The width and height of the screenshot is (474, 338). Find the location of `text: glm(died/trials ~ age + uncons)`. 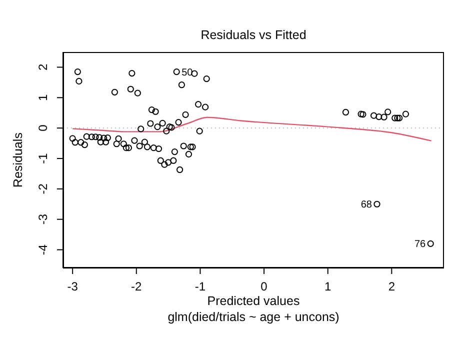

text: glm(died/trials ~ age + uncons) is located at coordinates (253, 317).